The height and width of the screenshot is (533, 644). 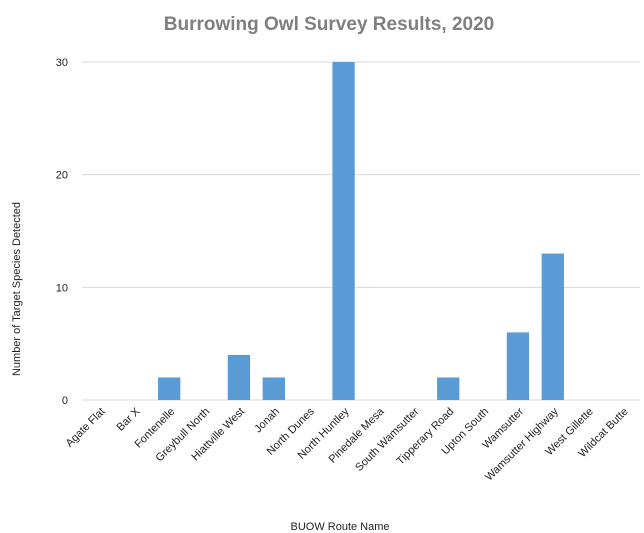 What do you see at coordinates (65, 401) in the screenshot?
I see `y-tick-label: 0` at bounding box center [65, 401].